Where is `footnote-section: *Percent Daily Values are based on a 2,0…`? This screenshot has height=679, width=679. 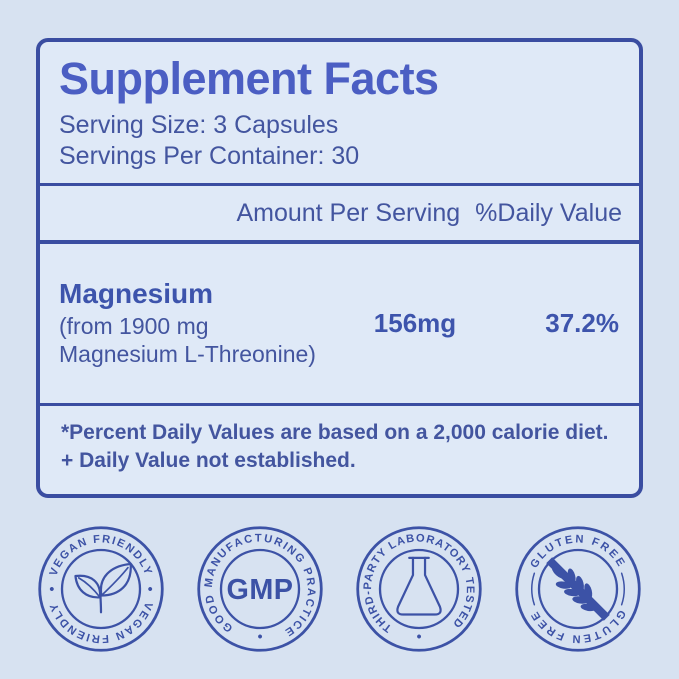
footnote-section: *Percent Daily Values are based on a 2,0… is located at coordinates (339, 450).